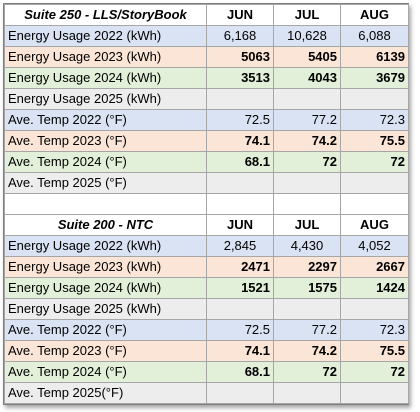  What do you see at coordinates (307, 78) in the screenshot?
I see `table-cell: 4043` at bounding box center [307, 78].